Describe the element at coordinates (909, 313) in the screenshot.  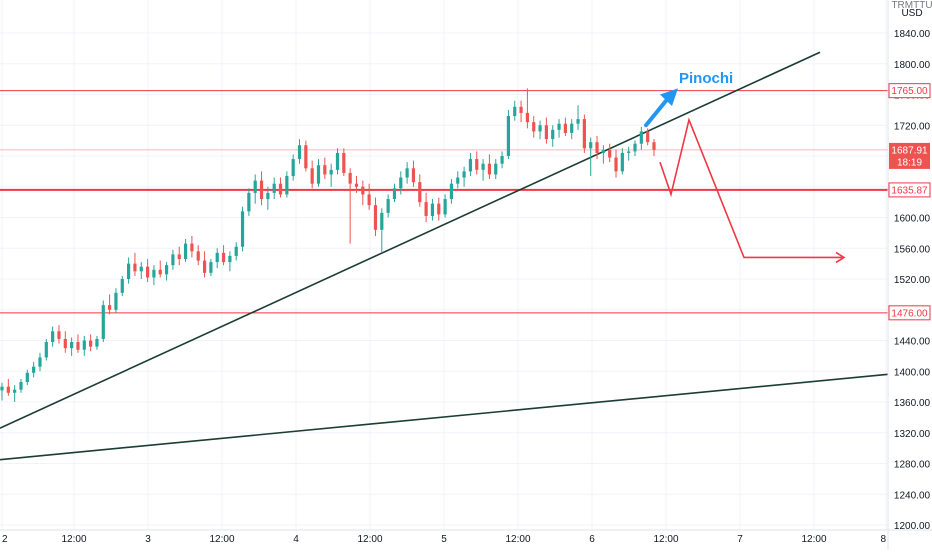
I see `level-tag-1476-box` at that location.